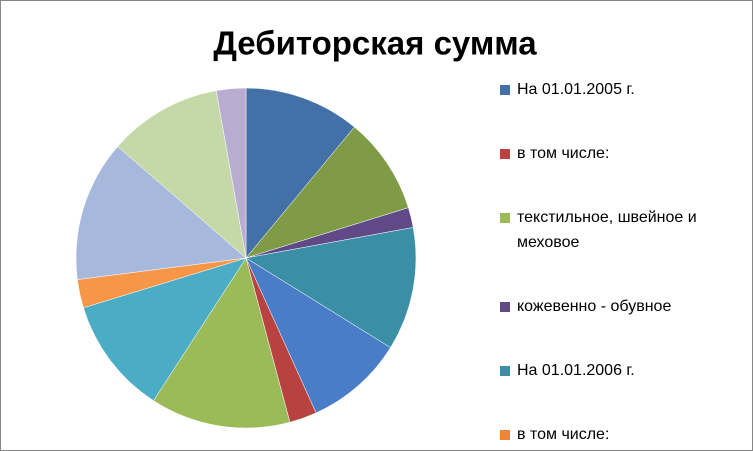 The width and height of the screenshot is (753, 451). Describe the element at coordinates (576, 370) in the screenshot. I see `legend-label: На 01.01.2006 г.` at that location.